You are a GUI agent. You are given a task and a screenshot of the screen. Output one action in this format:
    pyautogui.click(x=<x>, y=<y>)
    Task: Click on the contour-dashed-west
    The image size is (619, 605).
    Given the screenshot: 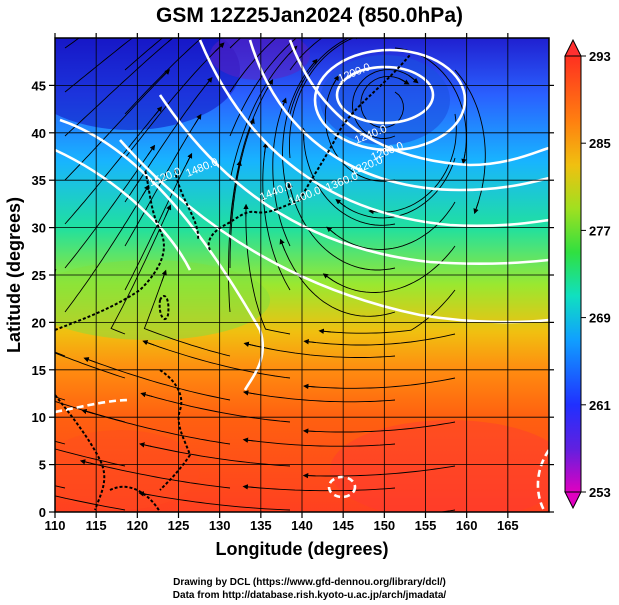 What is the action you would take?
    pyautogui.click(x=93, y=406)
    